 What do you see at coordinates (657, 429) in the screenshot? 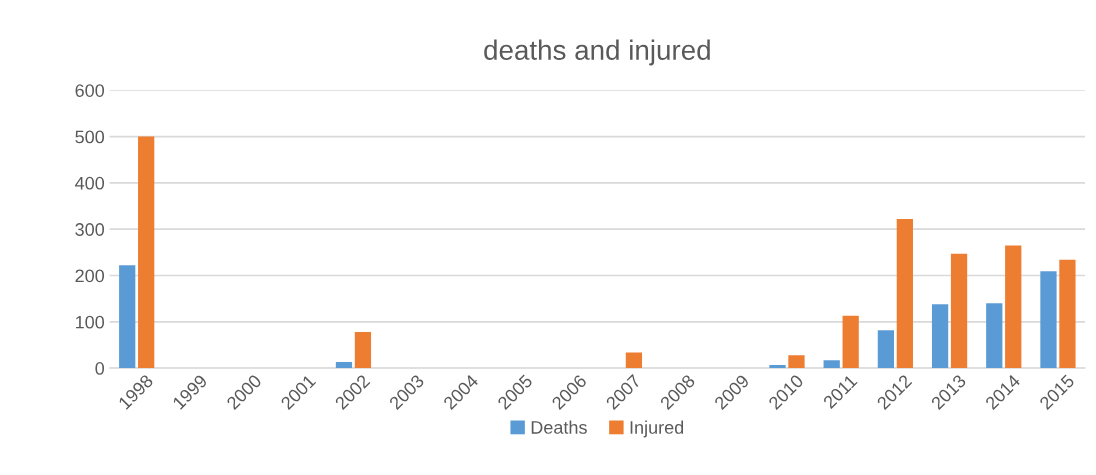
I see `legend-label: Injured` at bounding box center [657, 429].